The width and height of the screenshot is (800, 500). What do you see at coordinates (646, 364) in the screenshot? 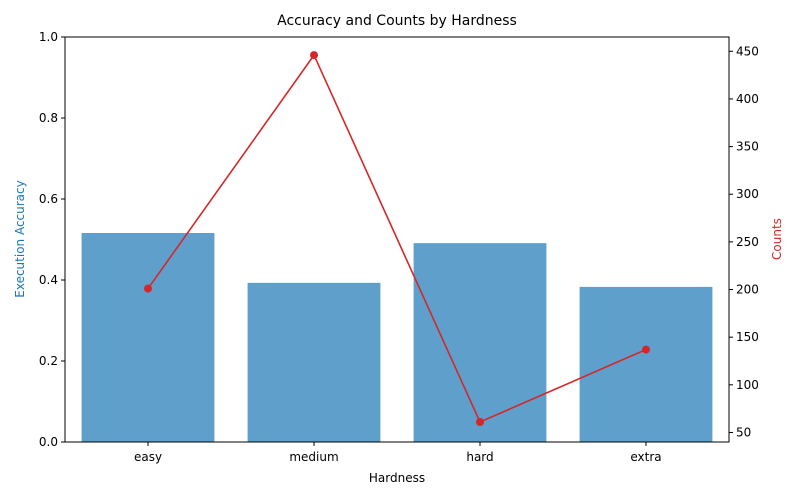
I see `bar-extra` at bounding box center [646, 364].